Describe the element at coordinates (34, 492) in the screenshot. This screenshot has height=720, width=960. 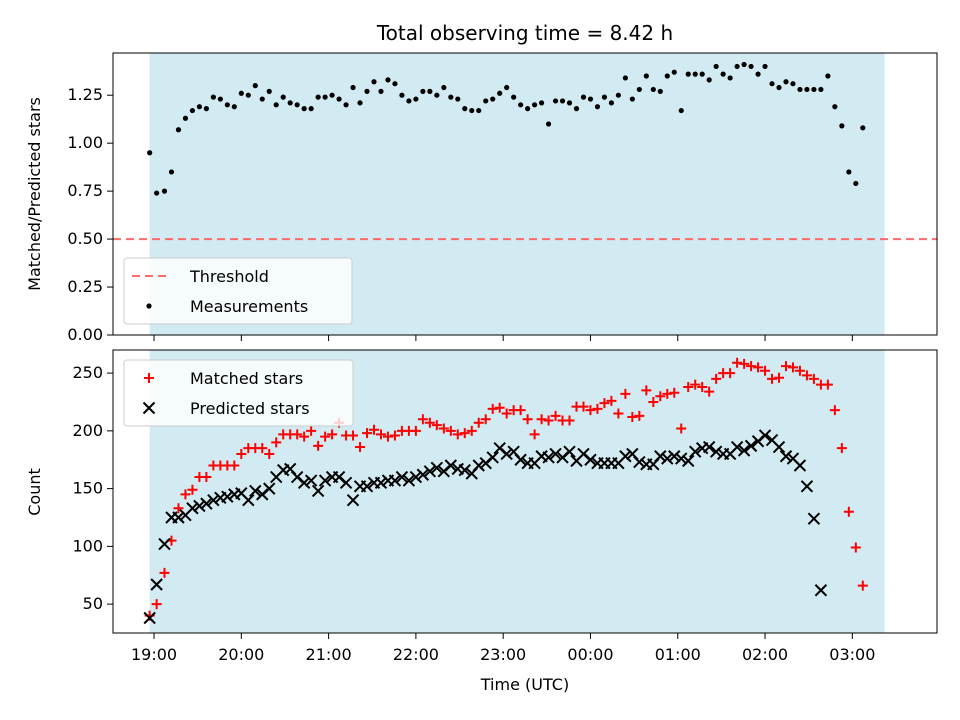
I see `bottom-y-axis-label: Count` at that location.